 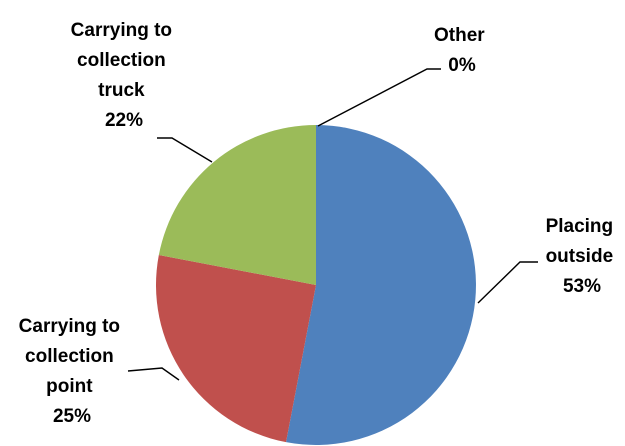 I want to click on leader-collection-point, so click(x=153, y=374).